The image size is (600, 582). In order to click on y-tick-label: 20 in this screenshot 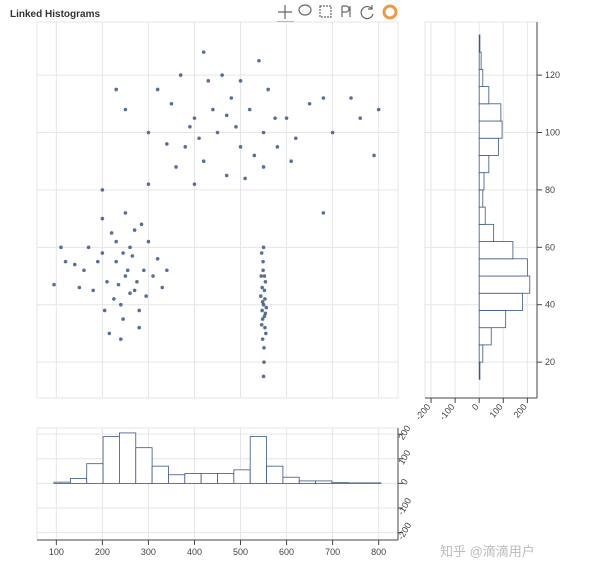, I will do `click(550, 362)`.